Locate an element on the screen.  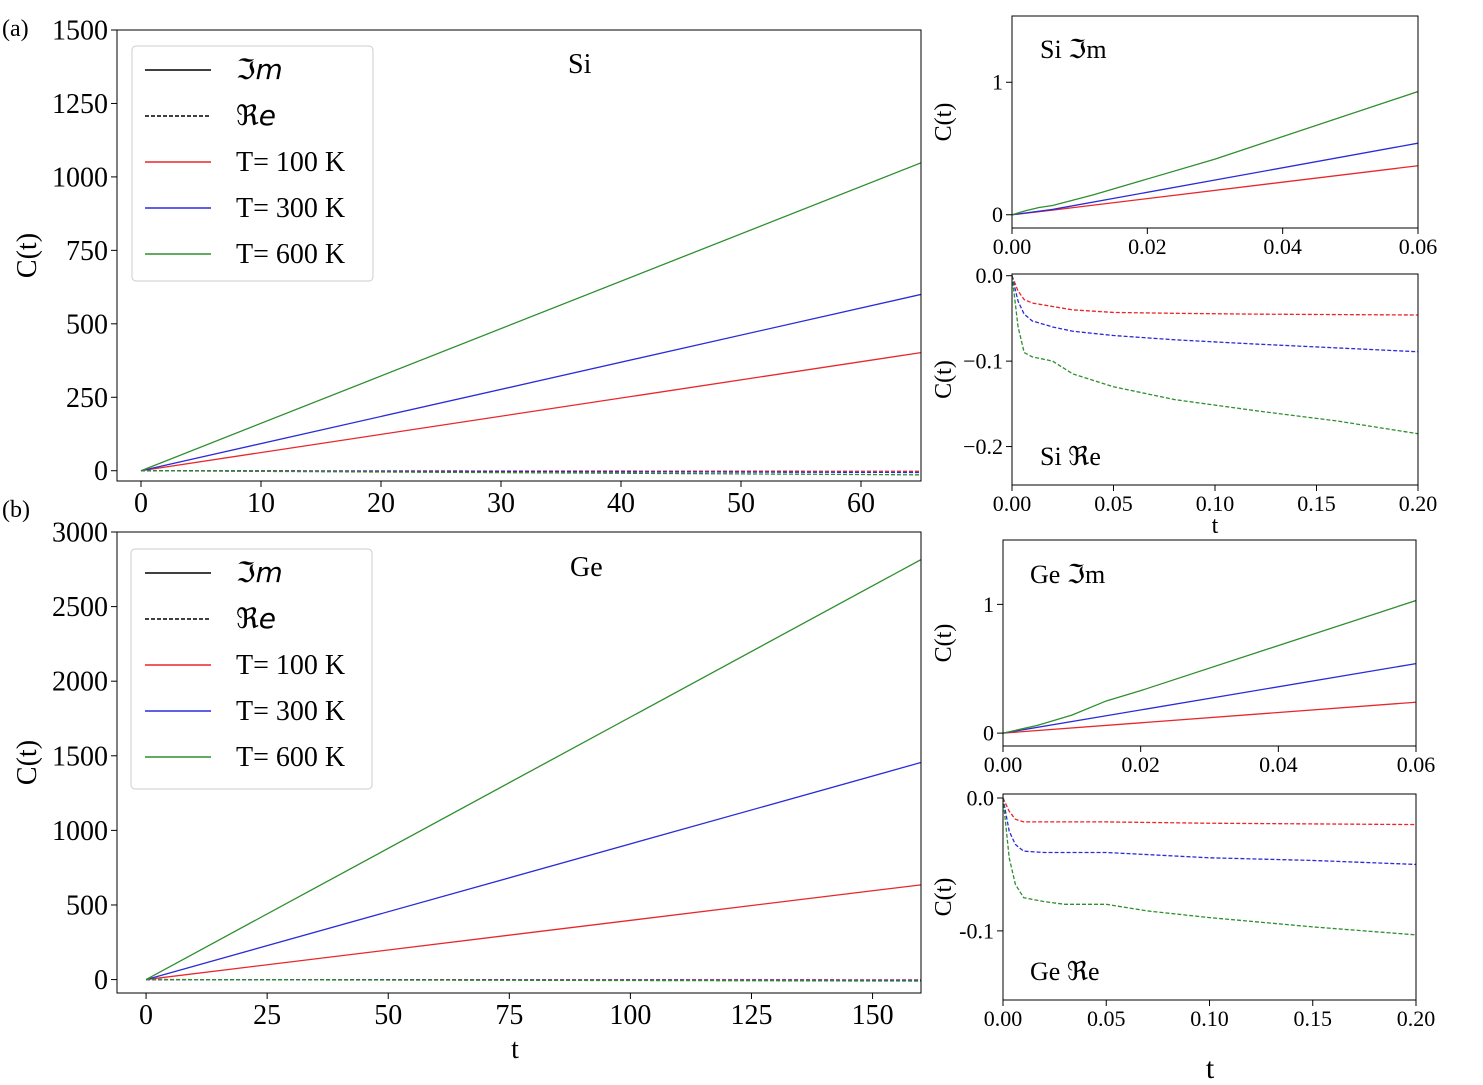
x-tick-label: 100 is located at coordinates (630, 1015).